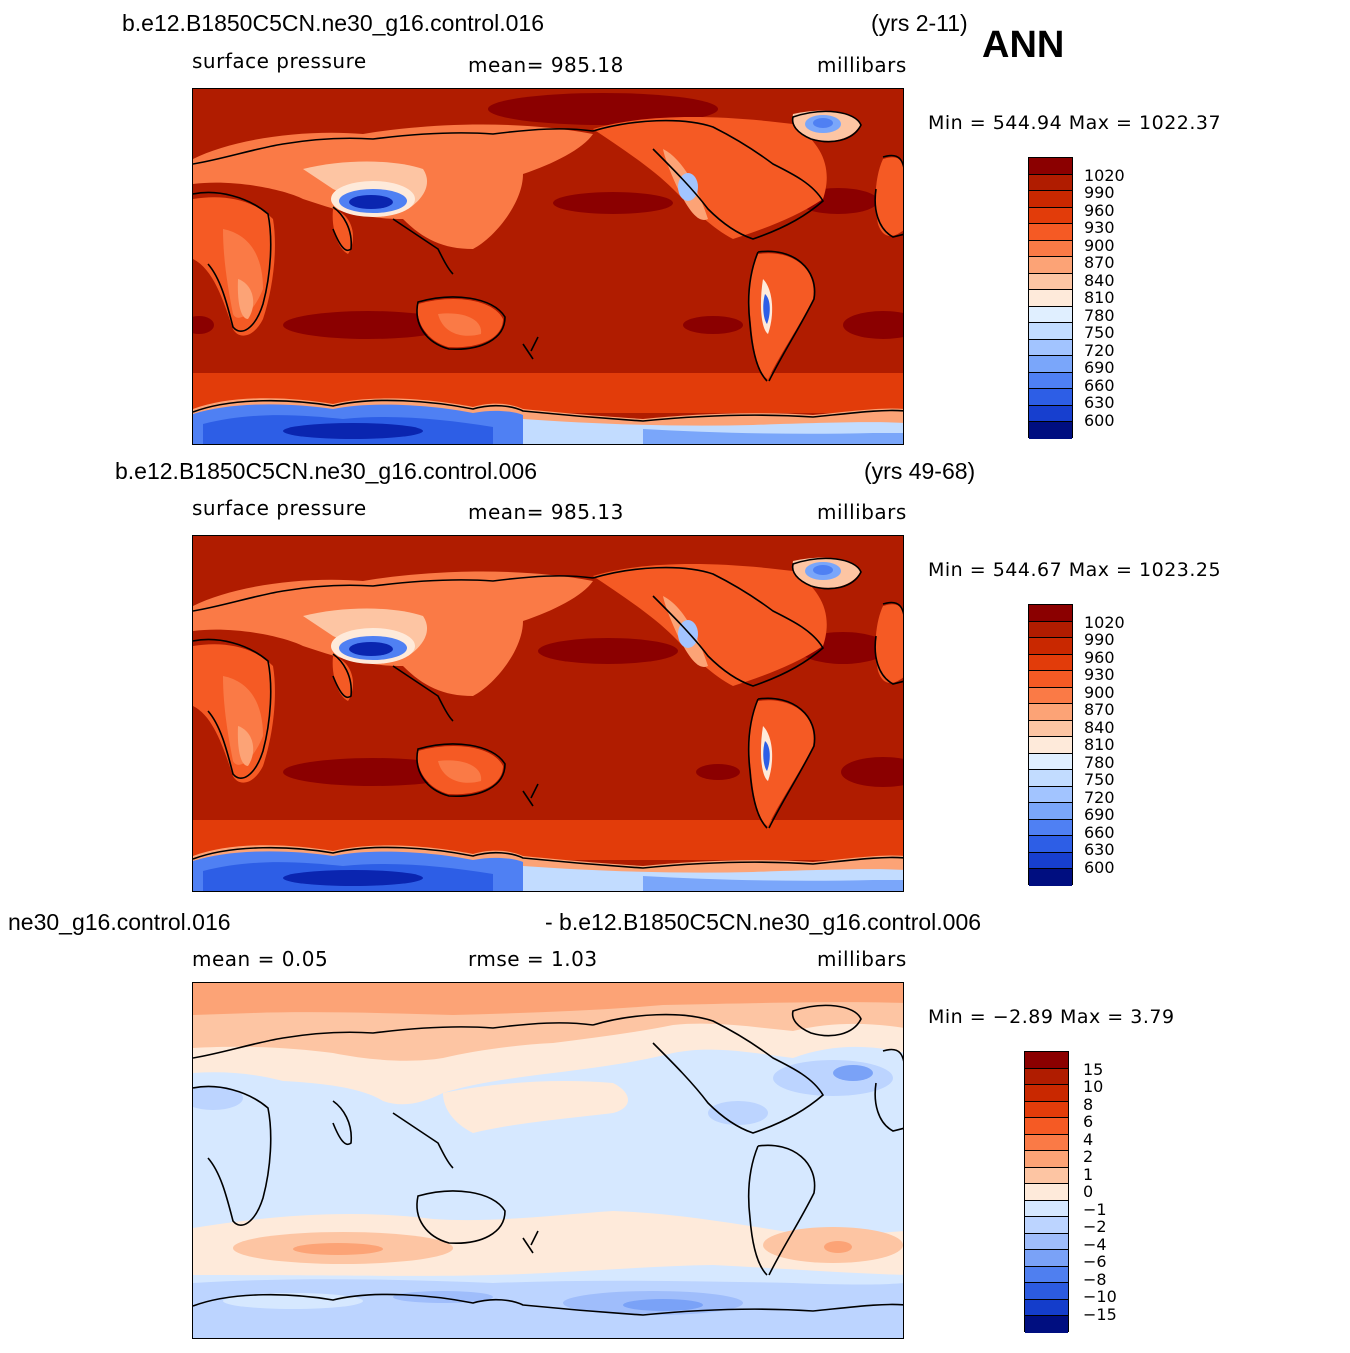 Image resolution: width=1350 pixels, height=1353 pixels. Describe the element at coordinates (1099, 797) in the screenshot. I see `cbar2-label: 720` at that location.